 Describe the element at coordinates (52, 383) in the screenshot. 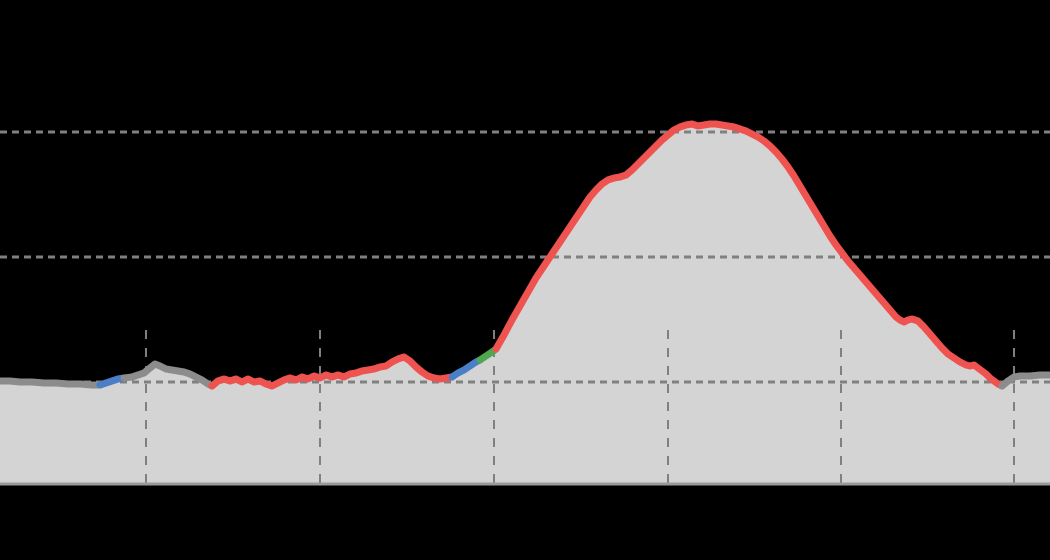

I see `segment-gray-start` at that location.